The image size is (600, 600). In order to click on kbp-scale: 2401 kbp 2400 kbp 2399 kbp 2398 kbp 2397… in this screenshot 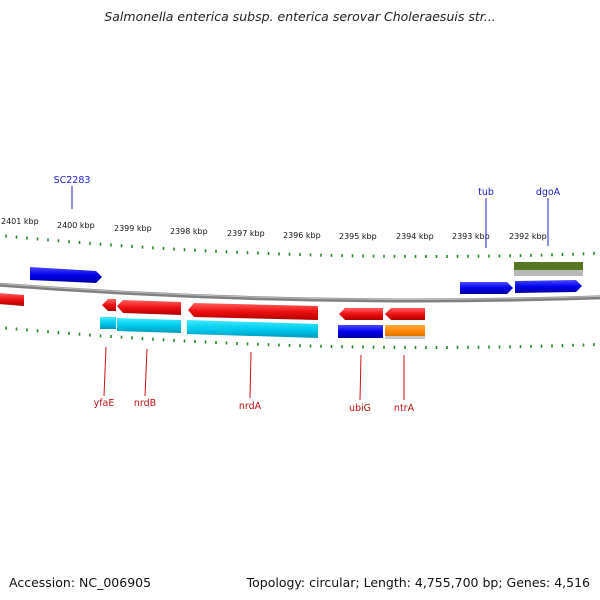, I will do `click(274, 229)`.